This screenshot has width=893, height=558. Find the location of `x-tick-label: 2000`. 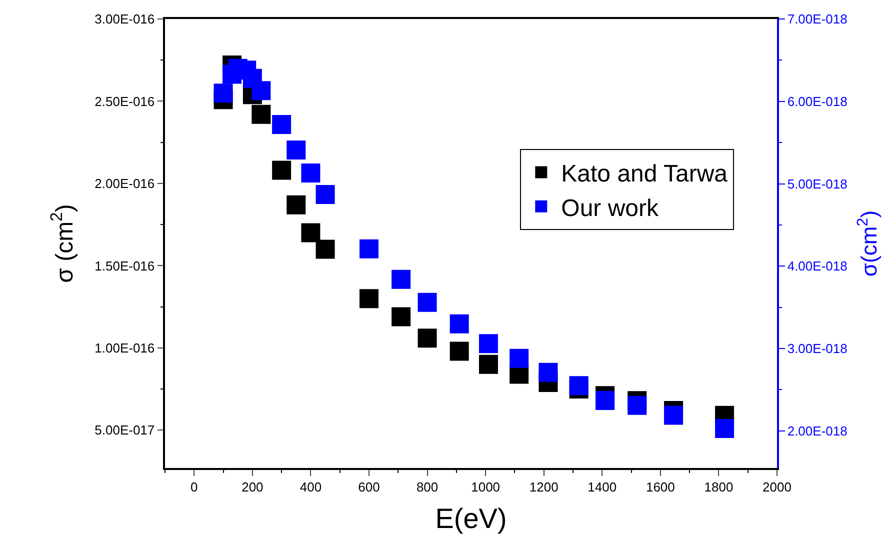

x-tick-label: 2000 is located at coordinates (777, 486).